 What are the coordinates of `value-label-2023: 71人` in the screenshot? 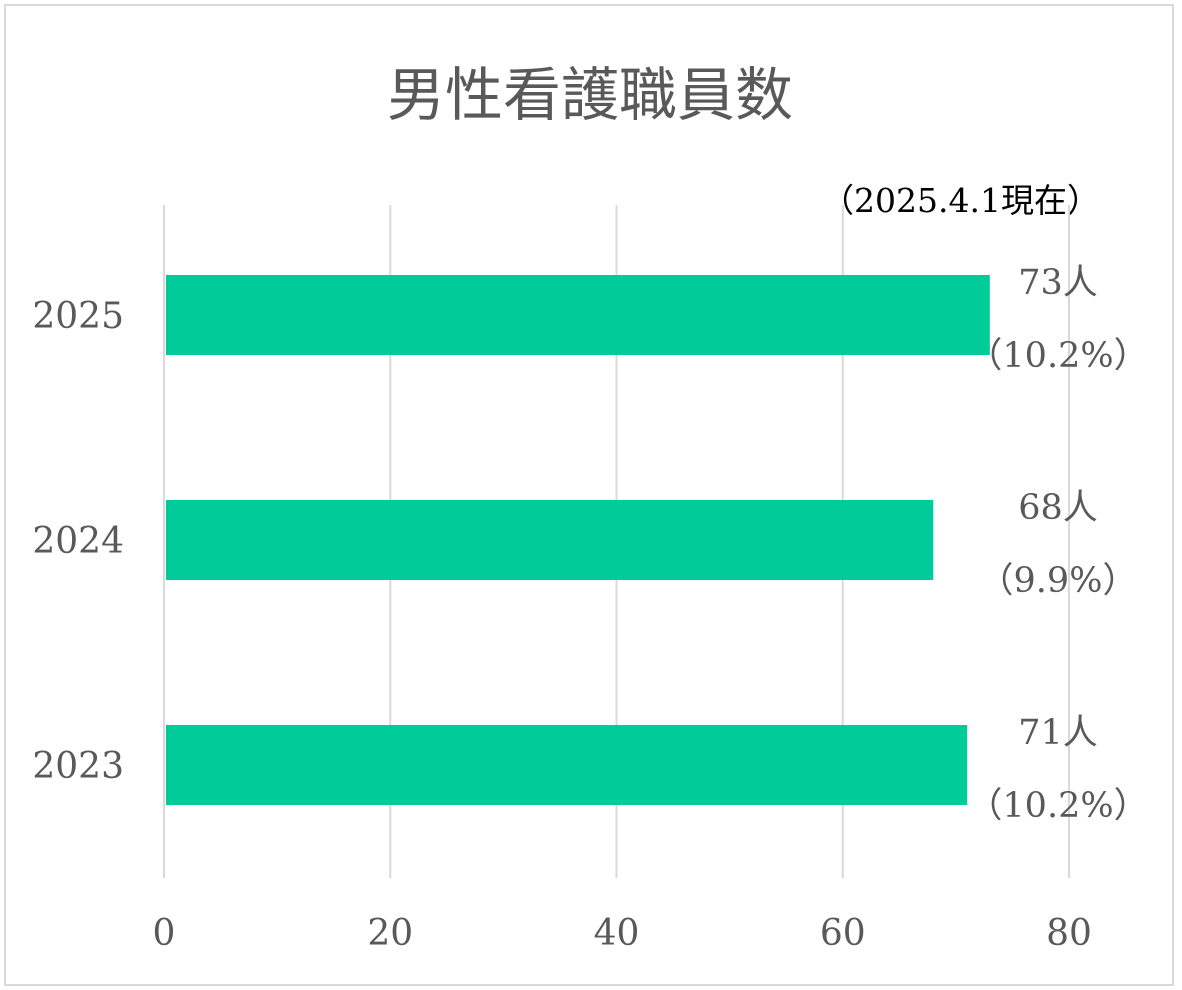 It's located at (1058, 733).